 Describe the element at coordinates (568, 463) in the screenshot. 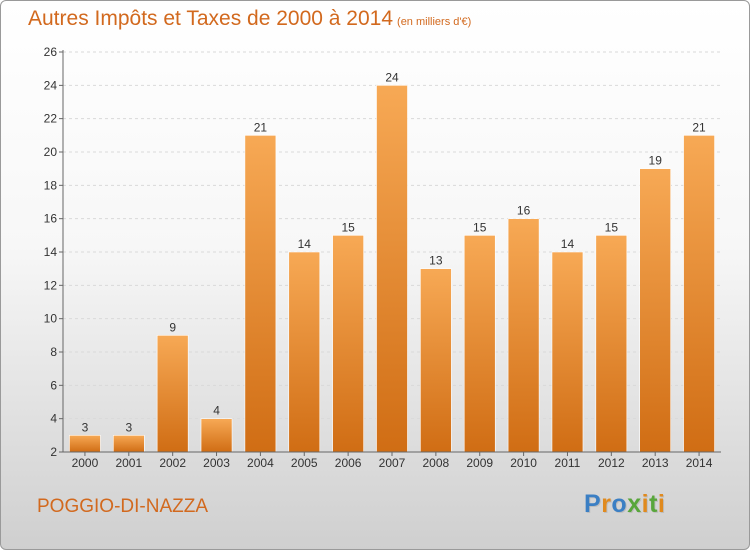

I see `x-tick-label: 2011` at that location.